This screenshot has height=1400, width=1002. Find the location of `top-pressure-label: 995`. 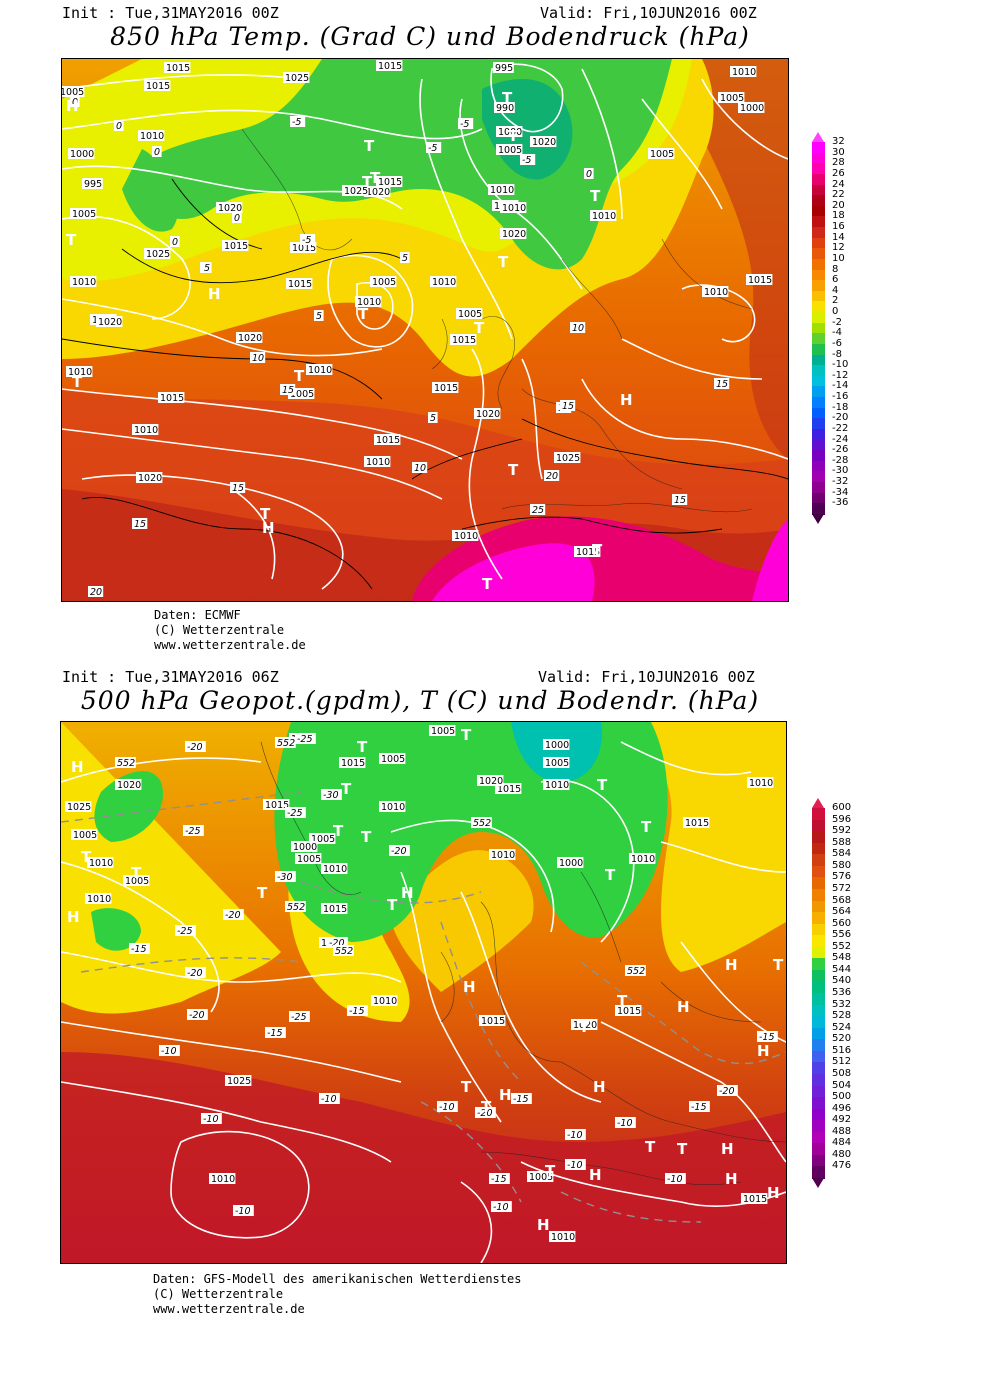

top-pressure-label: 995 is located at coordinates (93, 184).